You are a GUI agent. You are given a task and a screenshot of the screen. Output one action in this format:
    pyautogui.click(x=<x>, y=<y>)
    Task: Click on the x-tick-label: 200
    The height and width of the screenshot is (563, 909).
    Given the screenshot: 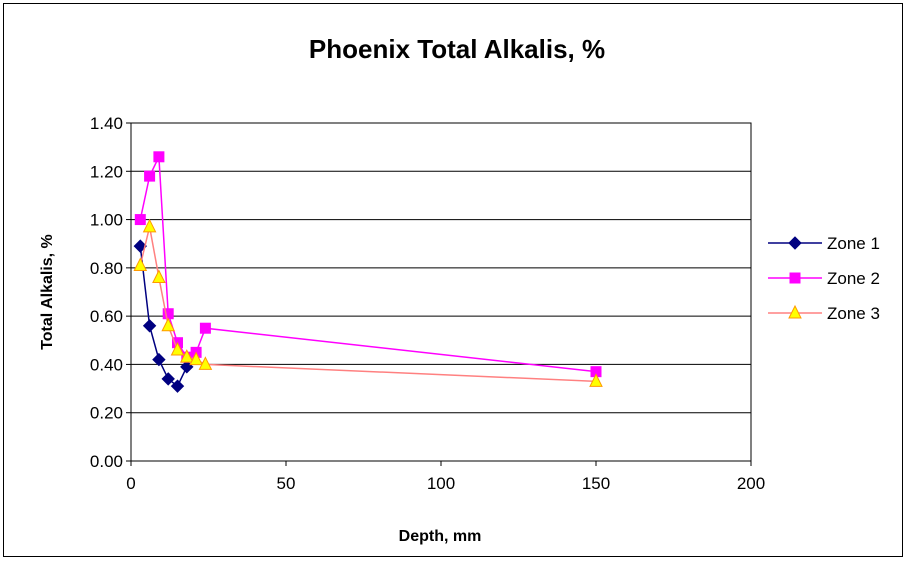 What is the action you would take?
    pyautogui.click(x=751, y=483)
    